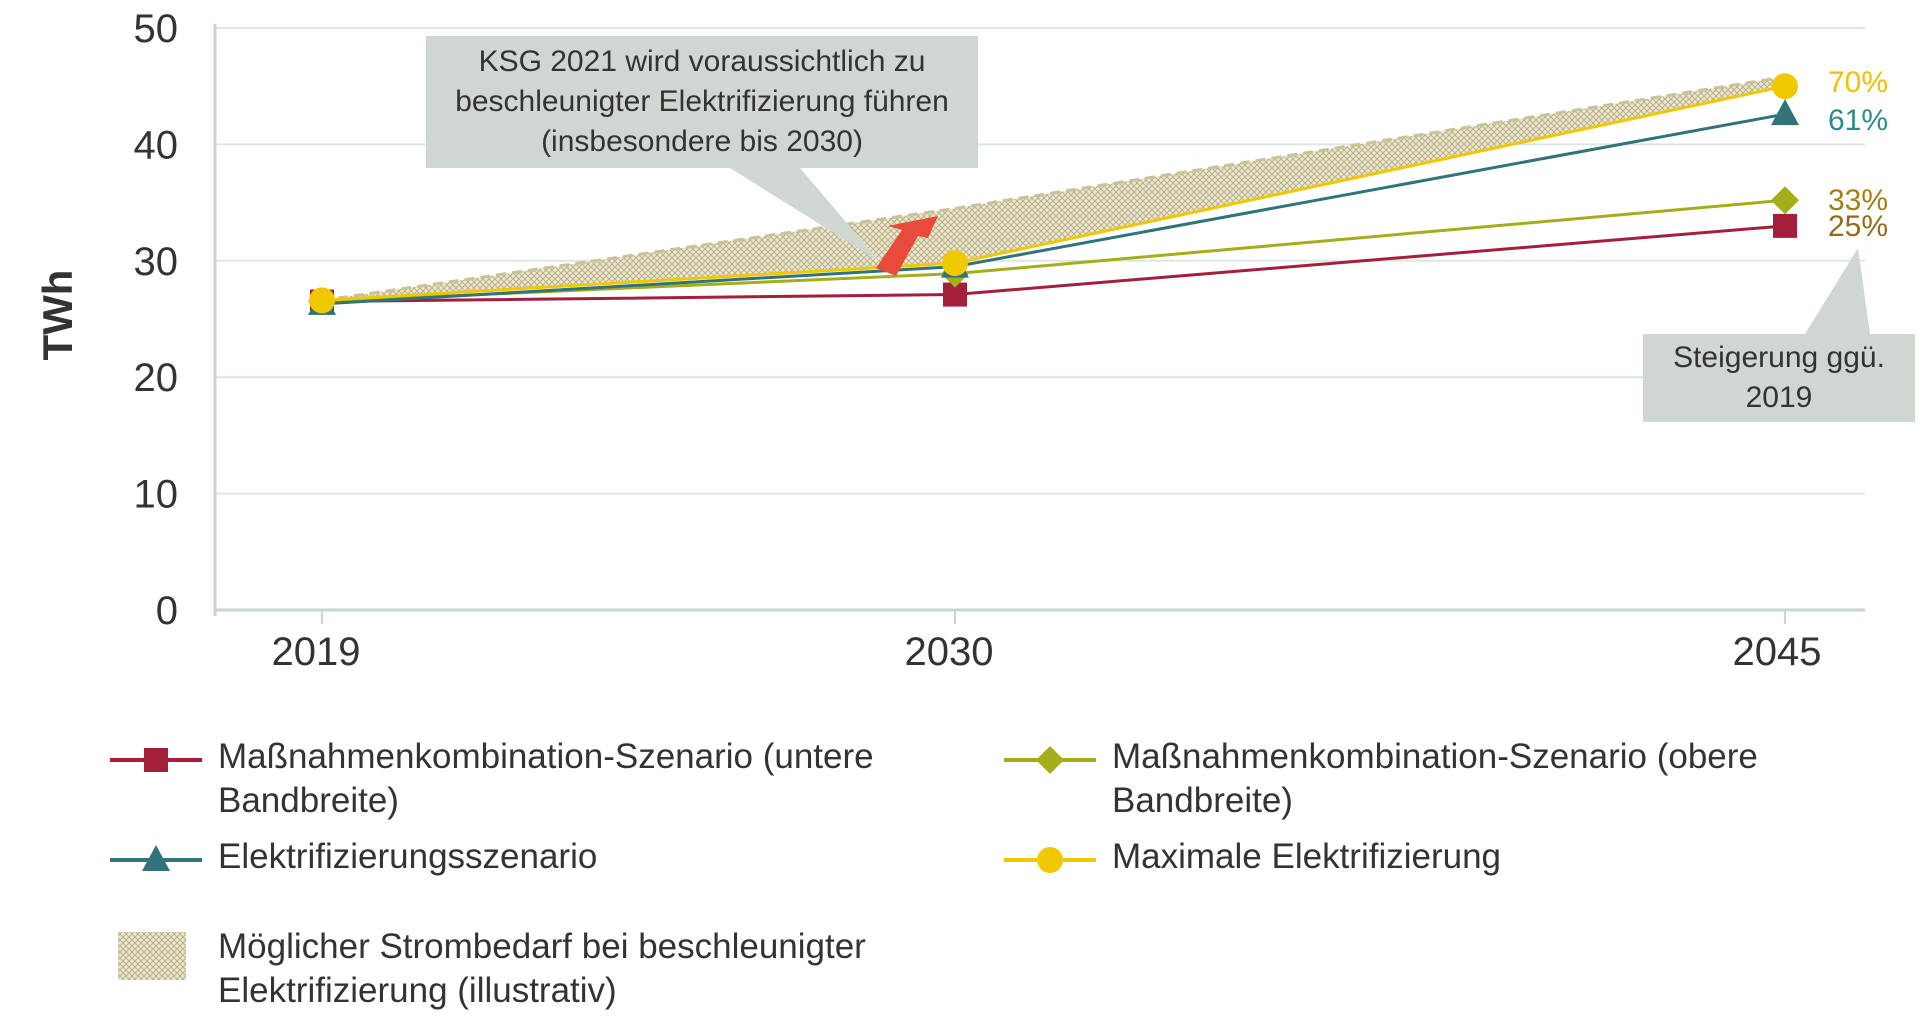 The width and height of the screenshot is (1920, 1036). Describe the element at coordinates (1858, 200) in the screenshot. I see `end-label-1: 33%` at that location.